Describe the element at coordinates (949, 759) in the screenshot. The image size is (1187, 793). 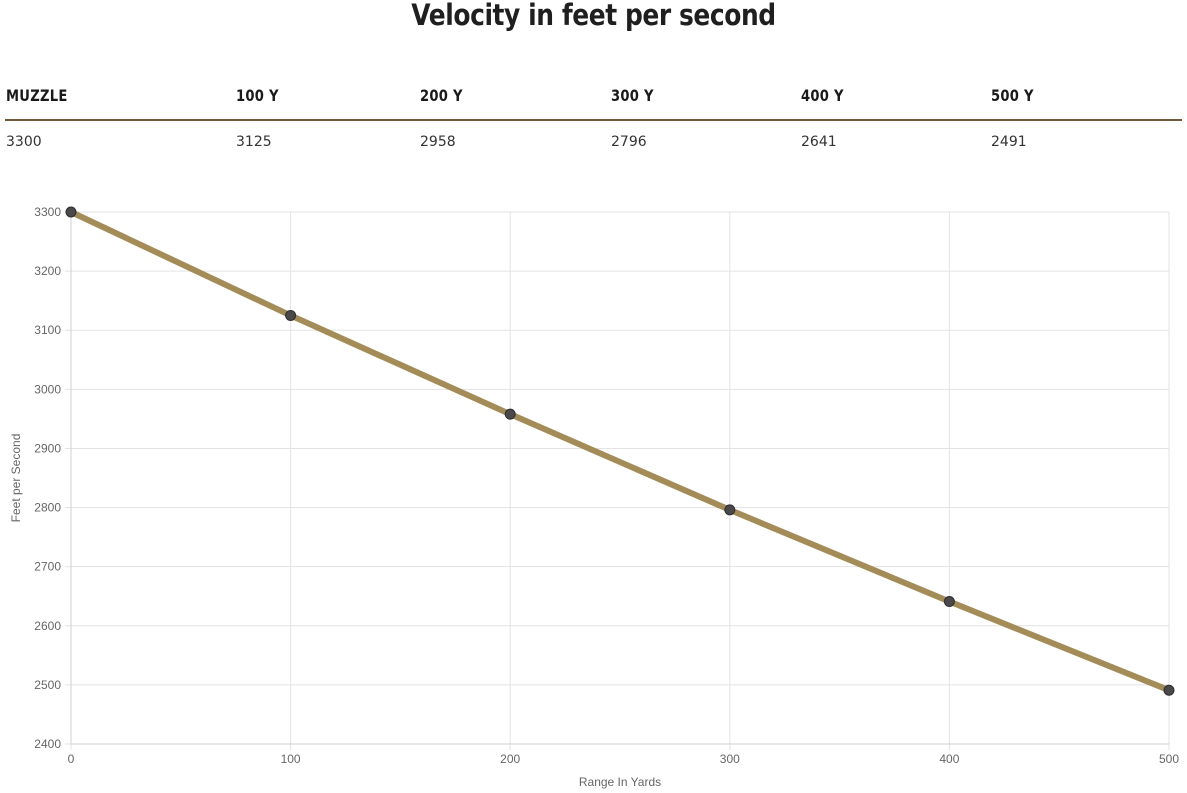
I see `x-tick-label: 400` at that location.